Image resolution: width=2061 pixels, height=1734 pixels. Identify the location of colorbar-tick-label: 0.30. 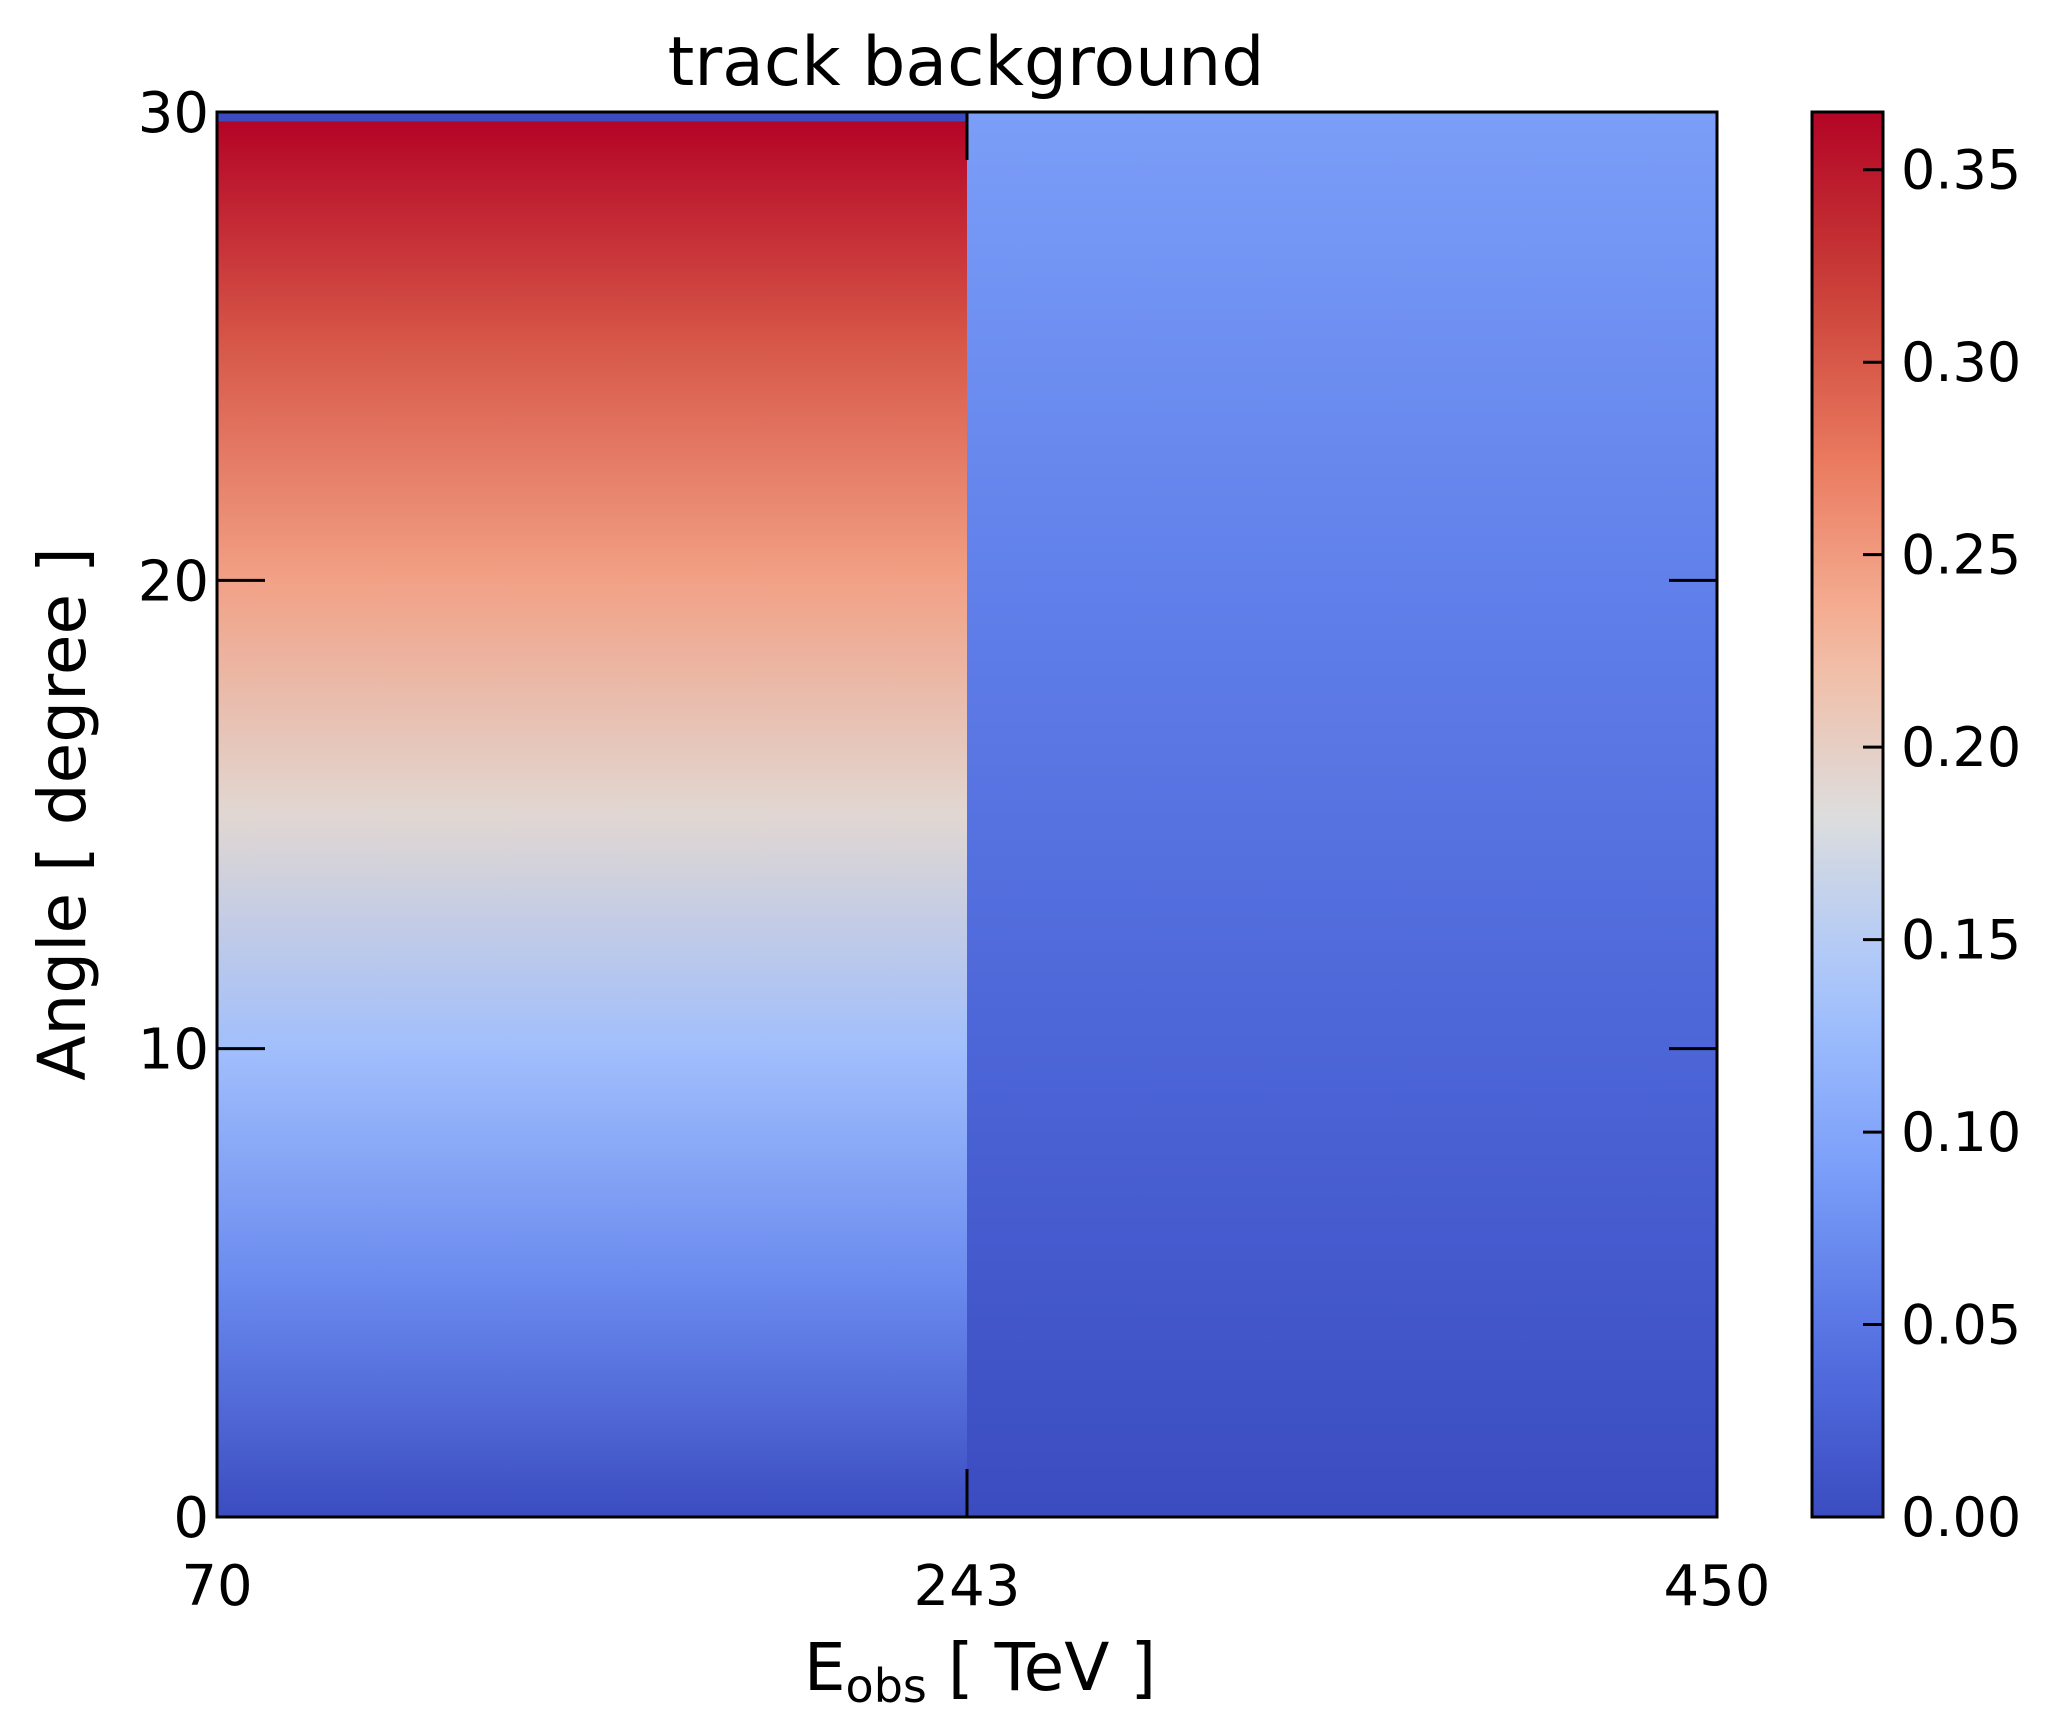
(1961, 362).